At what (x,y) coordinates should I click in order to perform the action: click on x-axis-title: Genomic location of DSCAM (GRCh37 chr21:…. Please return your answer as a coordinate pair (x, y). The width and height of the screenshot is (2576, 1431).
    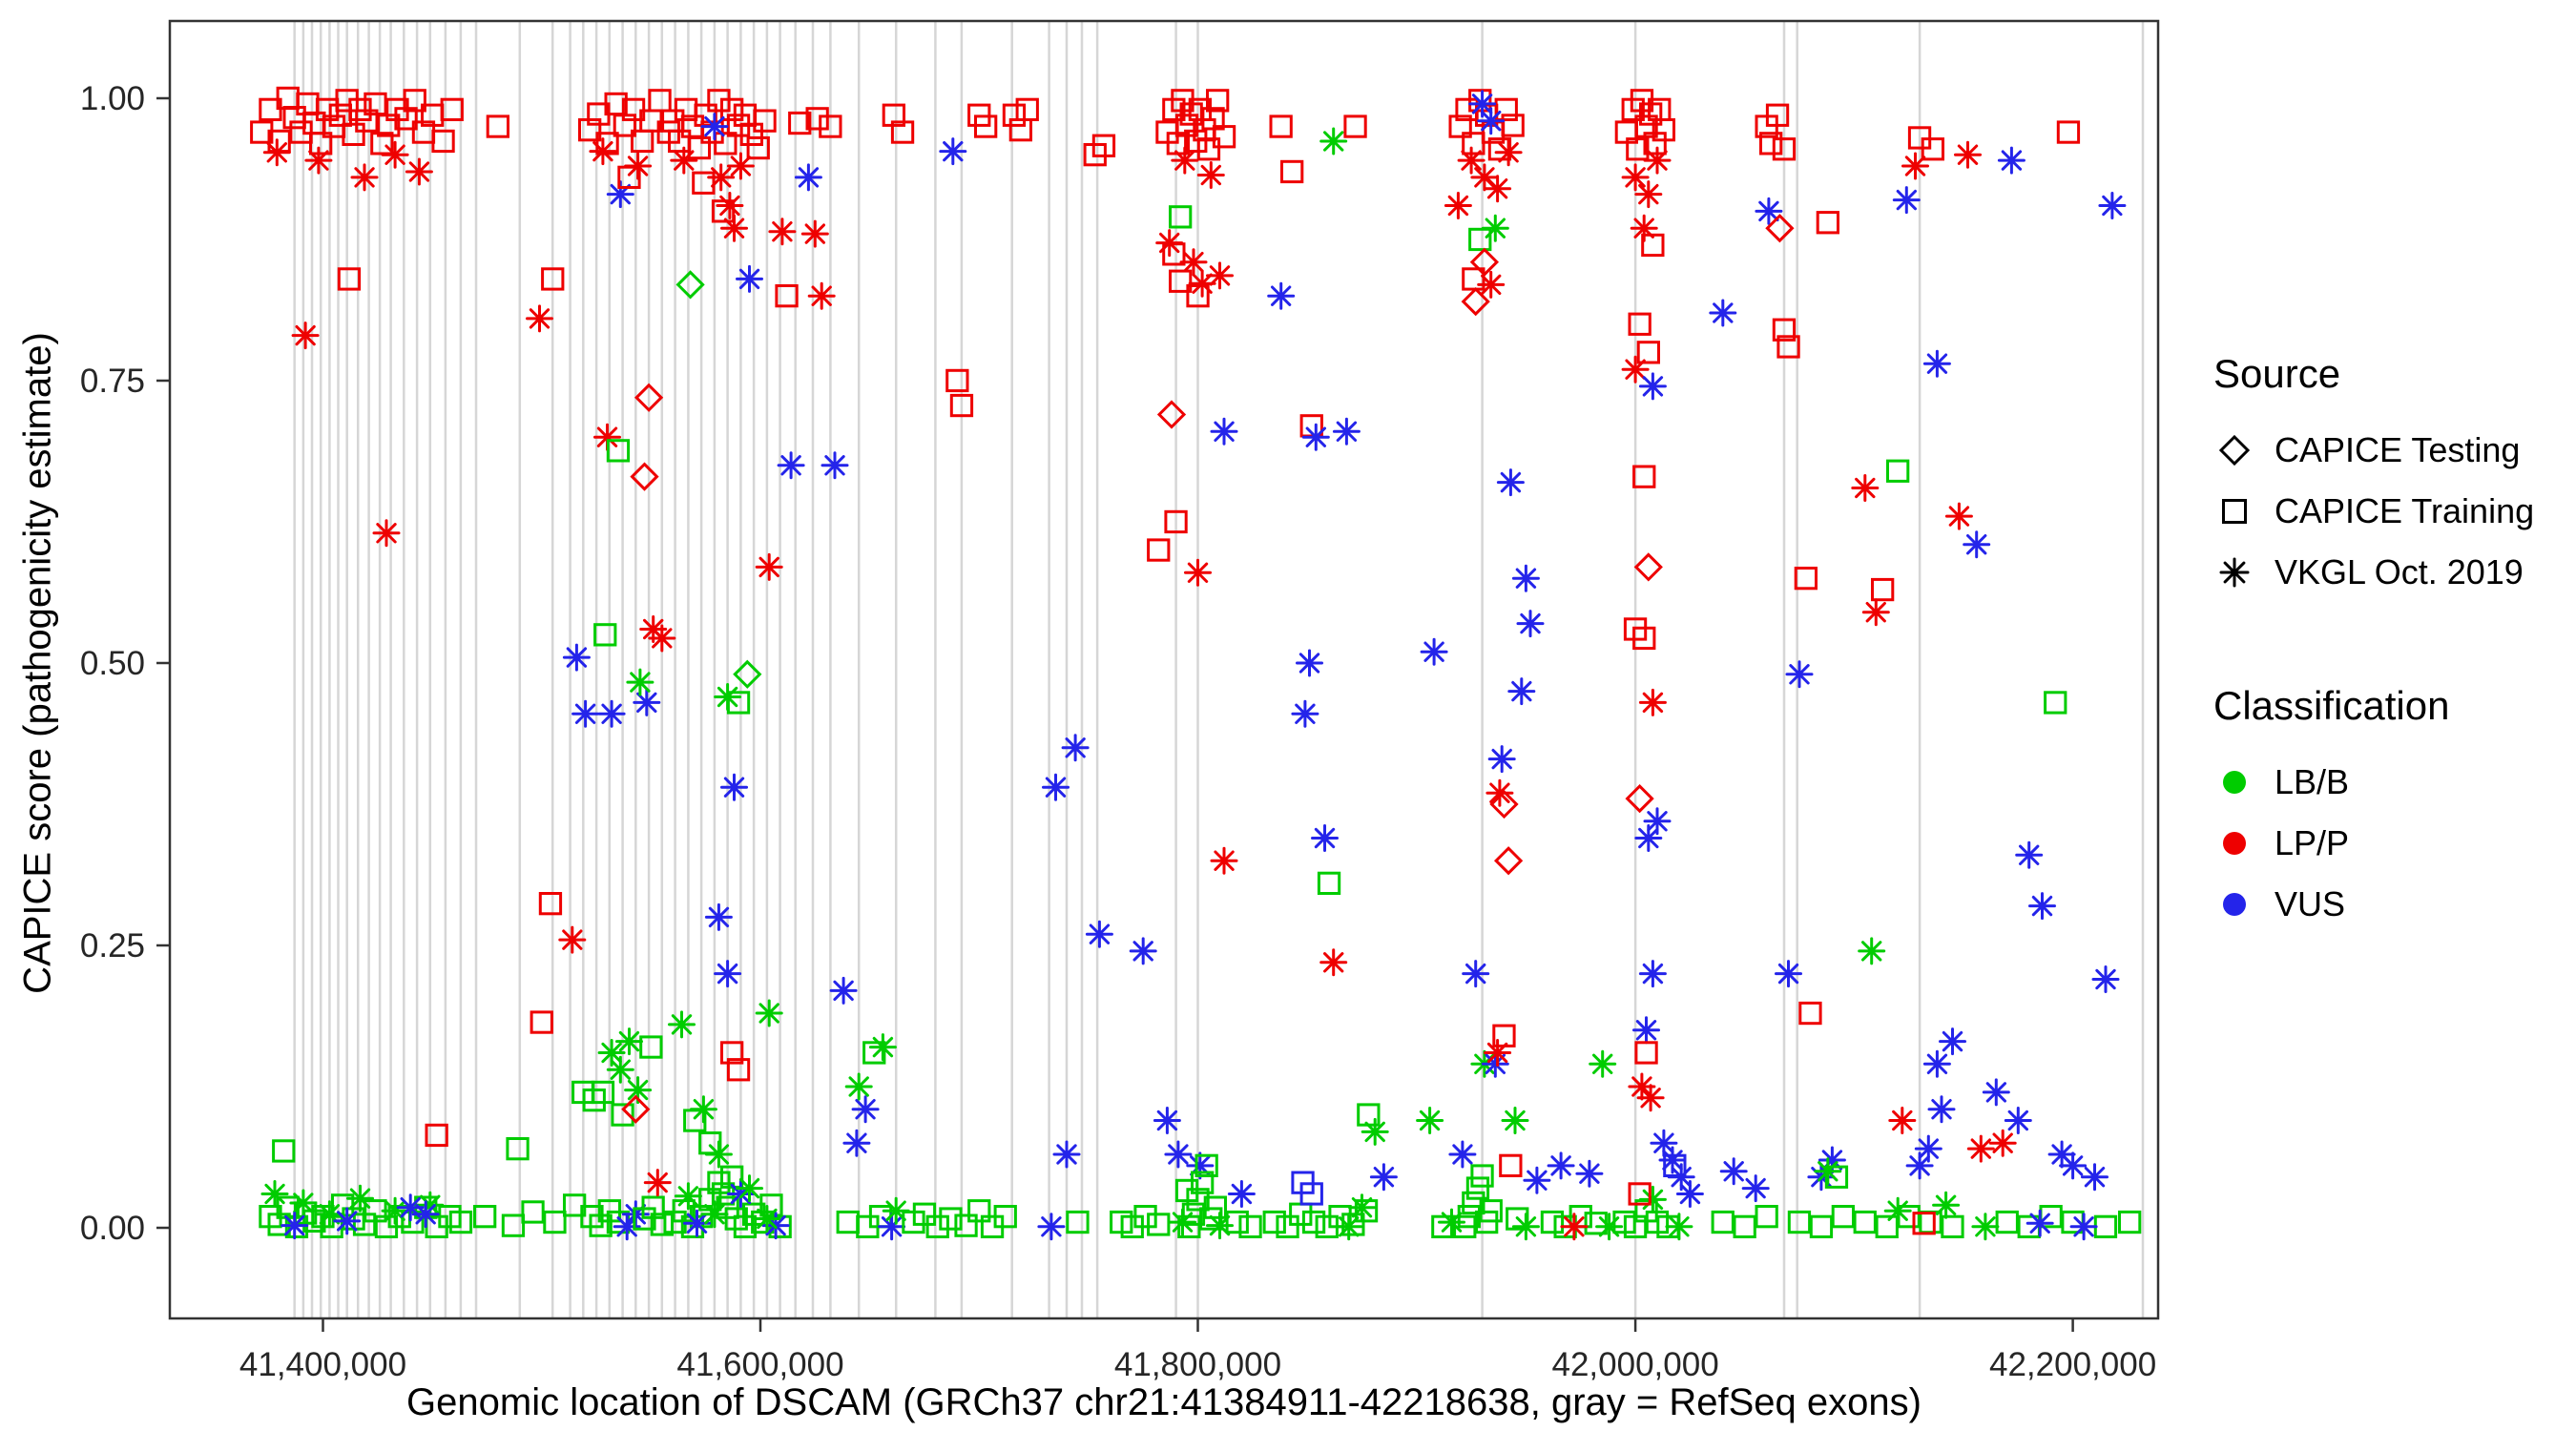
    Looking at the image, I should click on (1164, 1402).